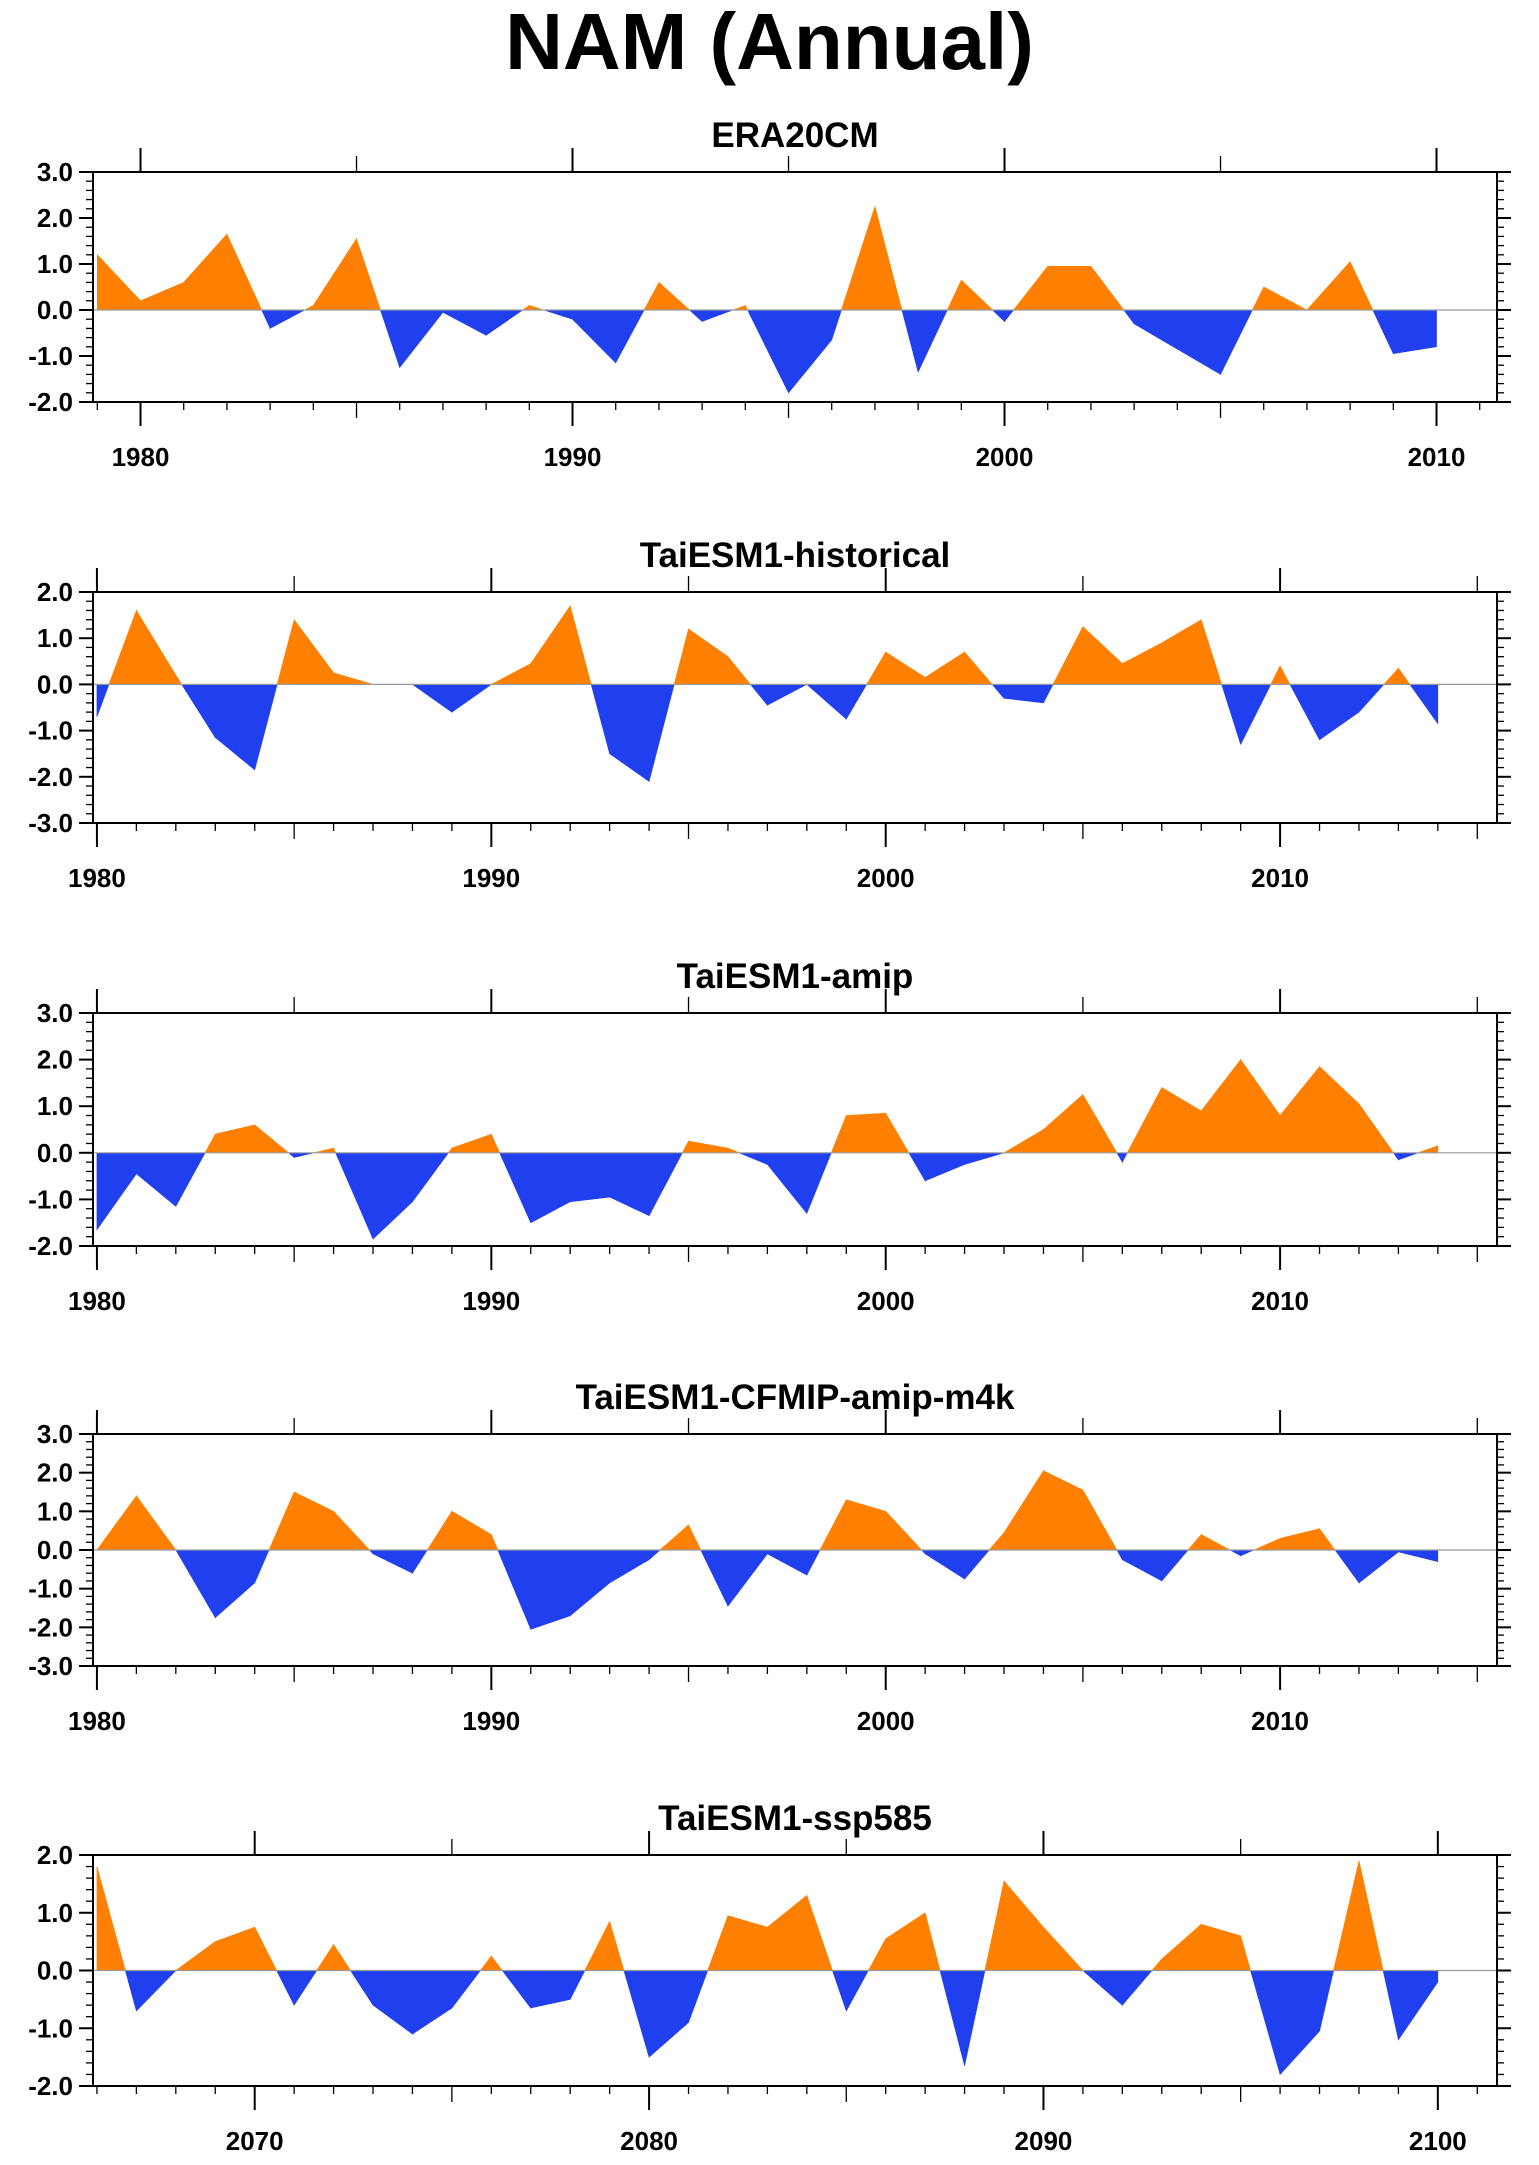 The width and height of the screenshot is (1539, 2165). Describe the element at coordinates (795, 1818) in the screenshot. I see `panel-title: TaiESM1-ssp585` at that location.